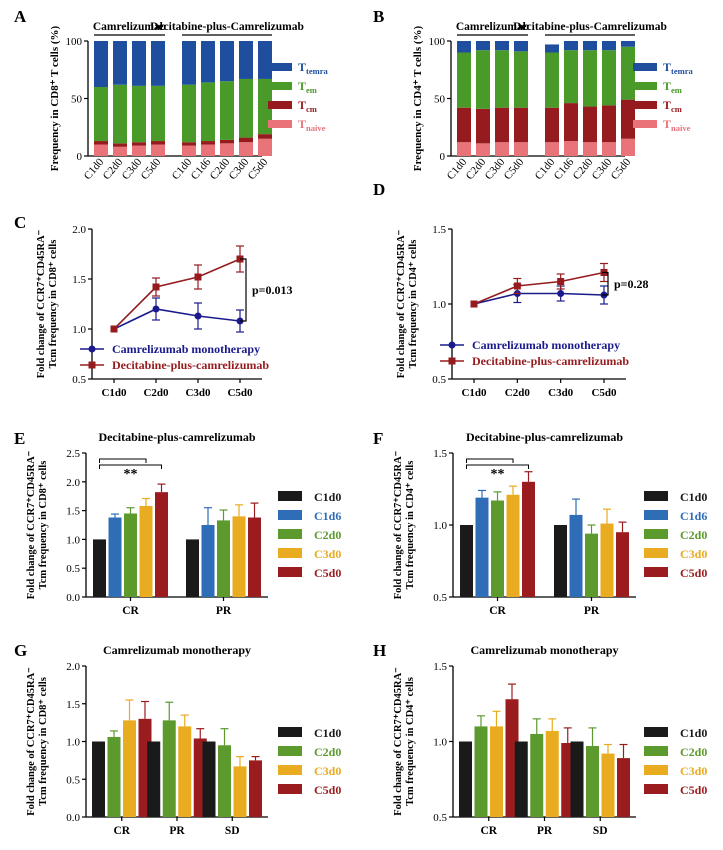 The image size is (723, 850). Describe the element at coordinates (73, 667) in the screenshot. I see `y-tick-label: 2.0` at that location.